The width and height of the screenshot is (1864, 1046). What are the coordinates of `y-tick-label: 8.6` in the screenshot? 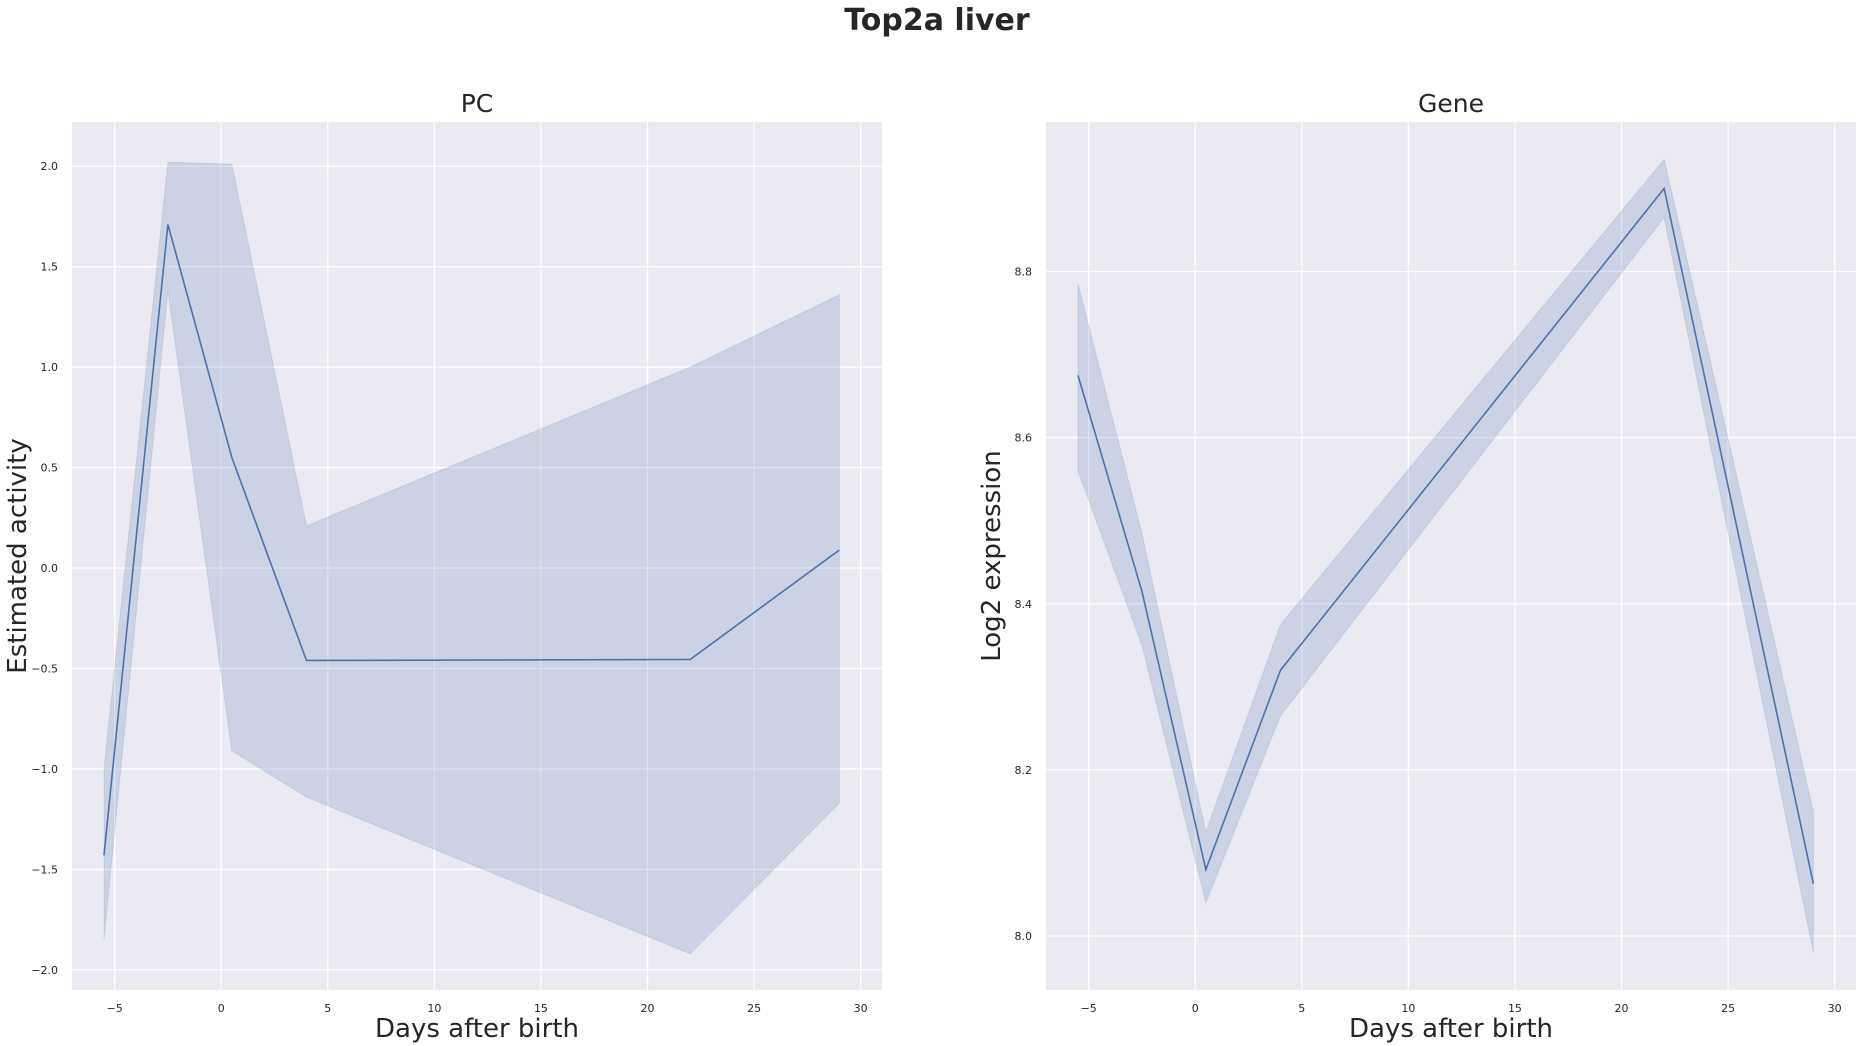 It's located at (1024, 438).